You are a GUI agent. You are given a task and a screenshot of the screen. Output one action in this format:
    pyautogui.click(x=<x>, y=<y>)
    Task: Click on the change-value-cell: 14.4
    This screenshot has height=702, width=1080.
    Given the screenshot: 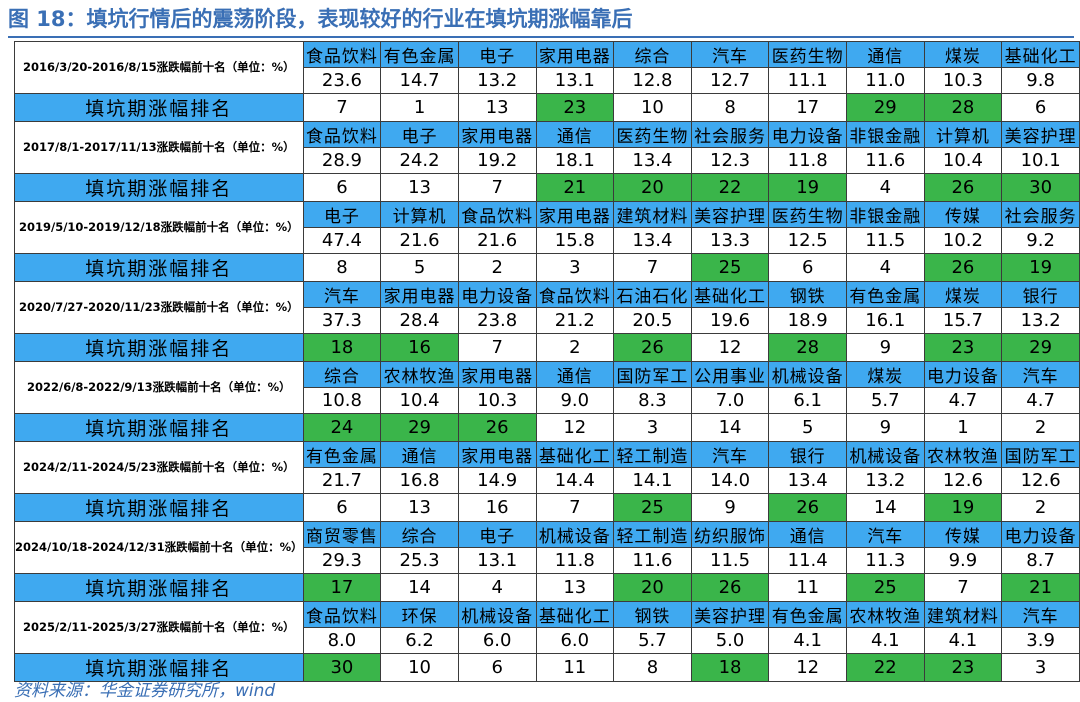 What is the action you would take?
    pyautogui.click(x=575, y=480)
    